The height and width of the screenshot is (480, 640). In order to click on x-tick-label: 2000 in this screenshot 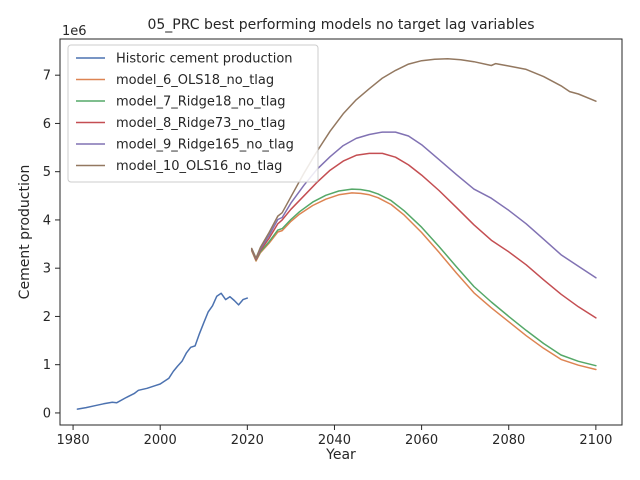, I will do `click(160, 440)`.